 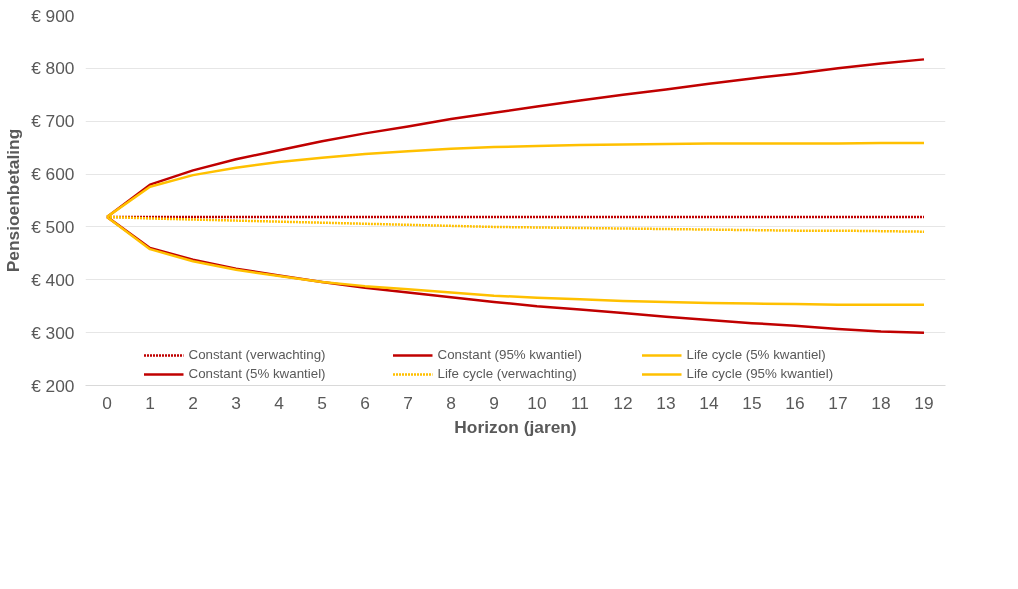 I want to click on y-tick-label: € 300, so click(x=53, y=332).